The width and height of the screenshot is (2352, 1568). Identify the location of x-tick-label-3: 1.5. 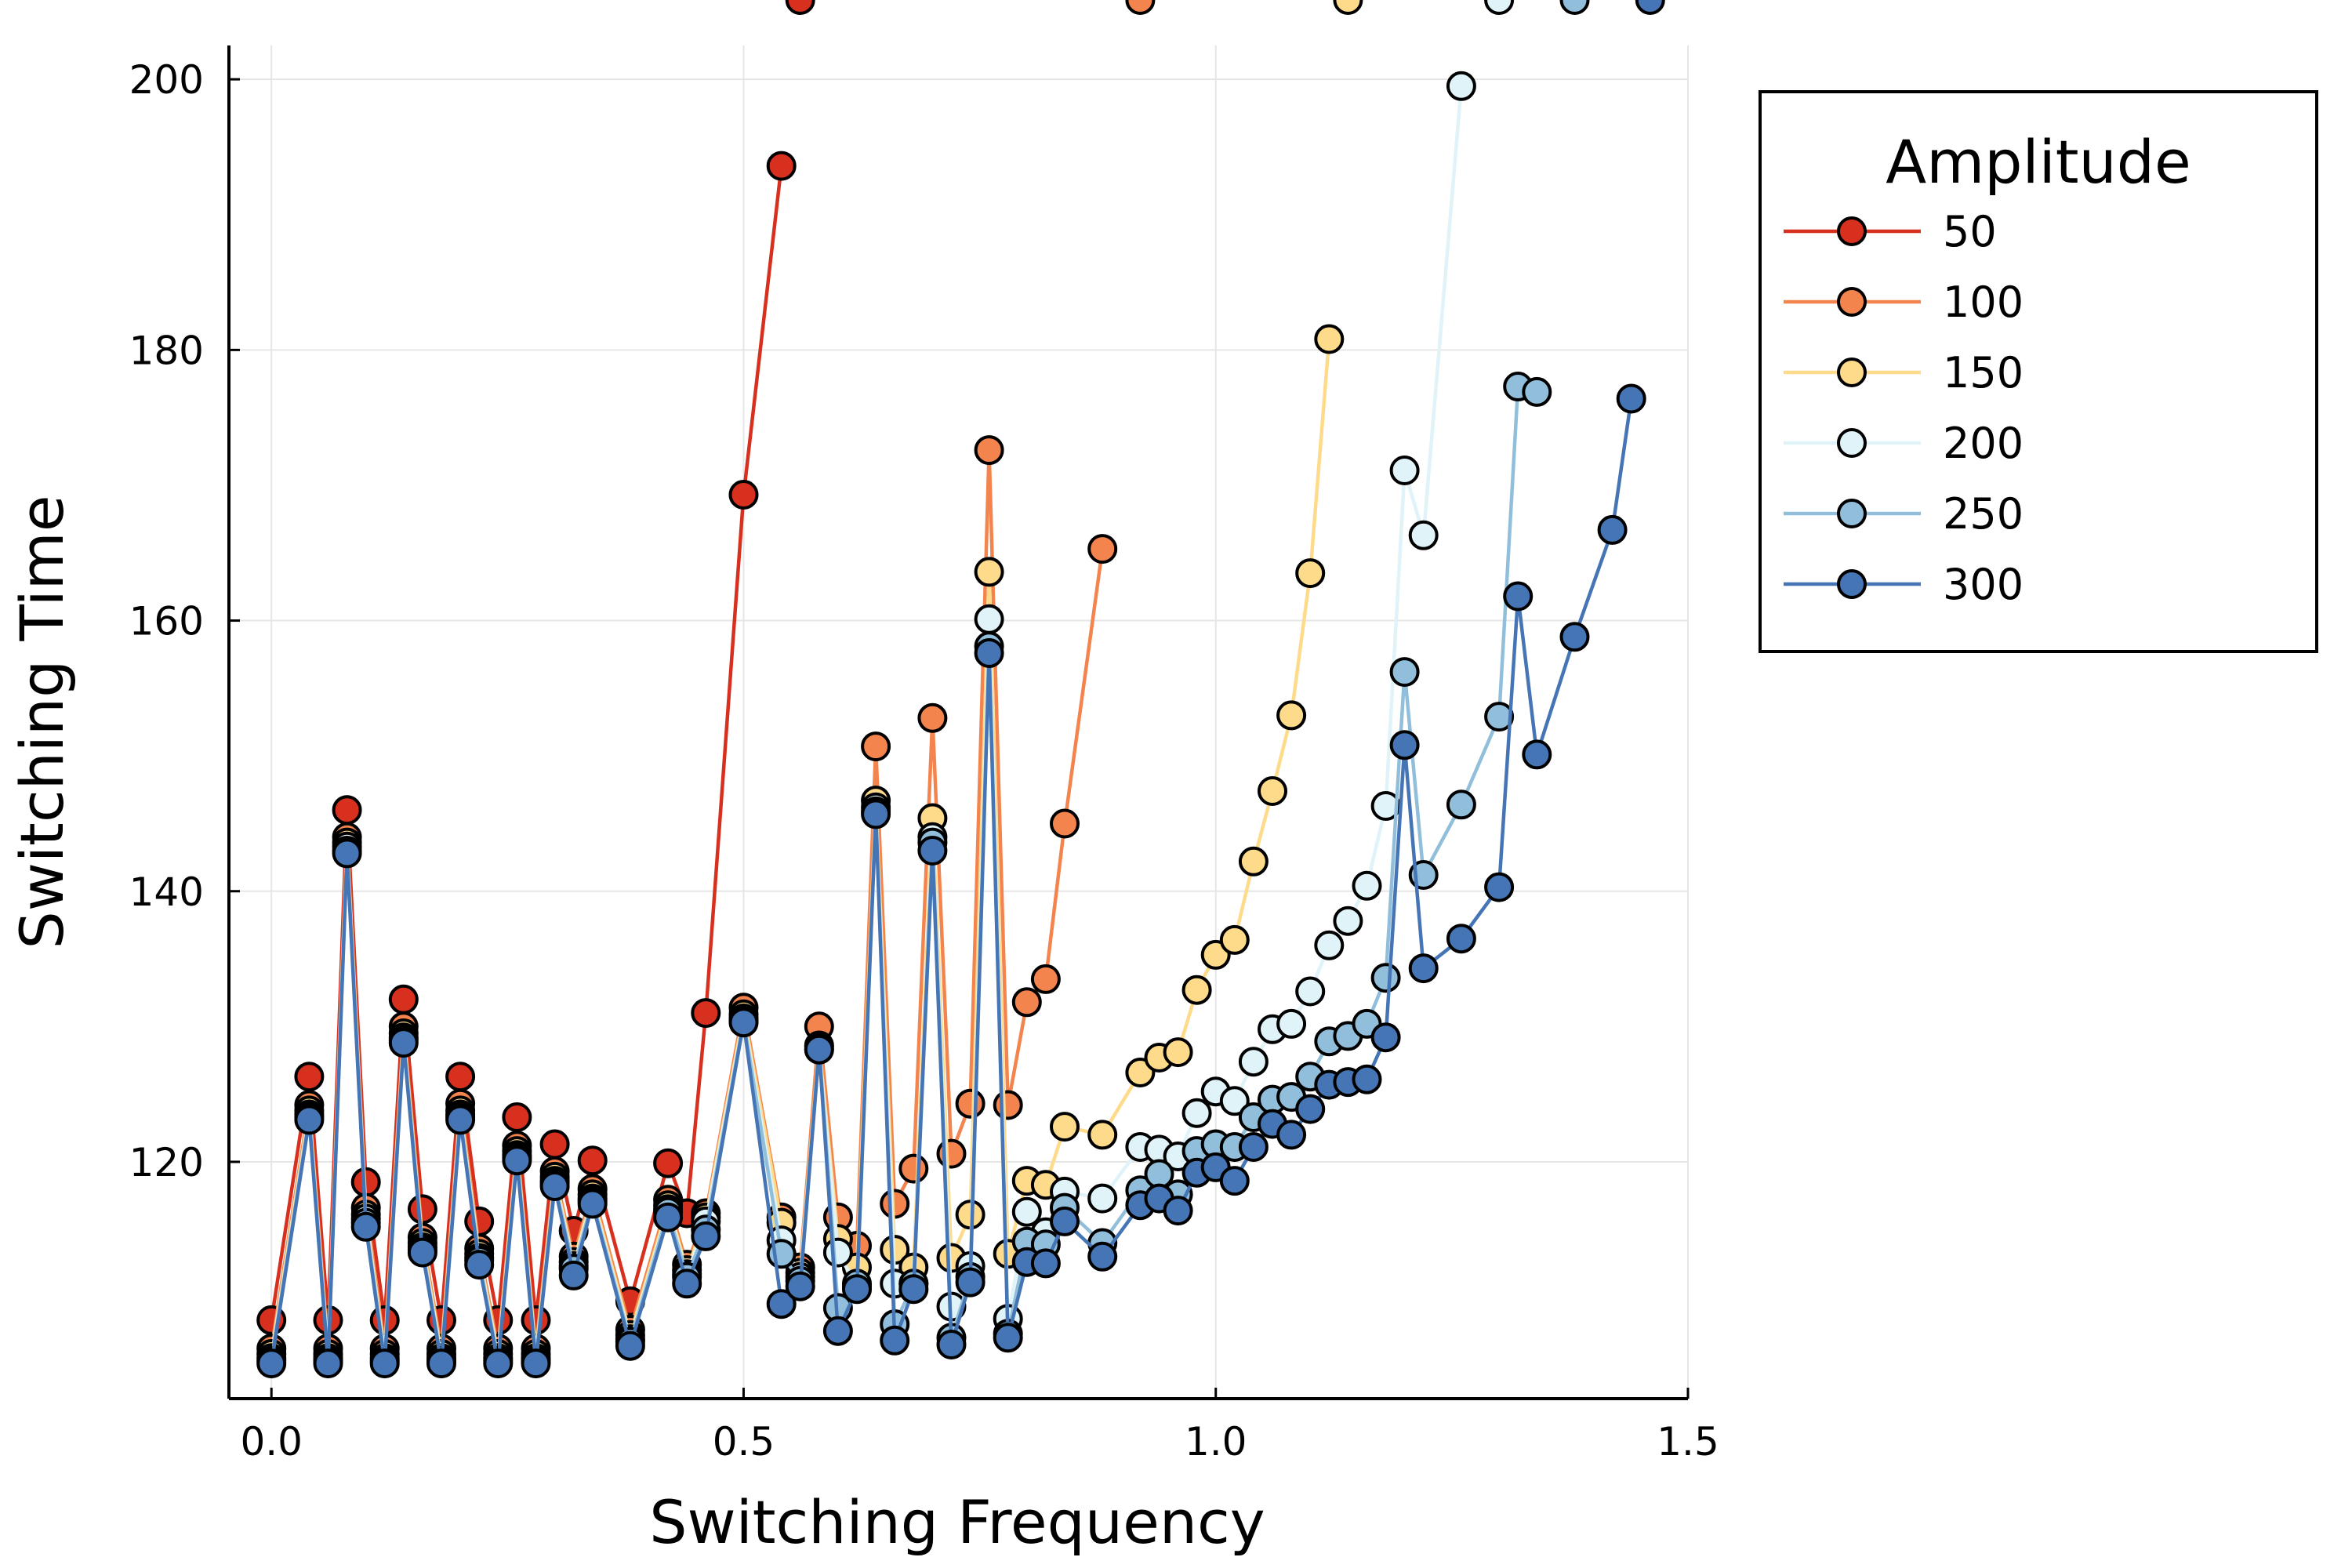
(1688, 1442).